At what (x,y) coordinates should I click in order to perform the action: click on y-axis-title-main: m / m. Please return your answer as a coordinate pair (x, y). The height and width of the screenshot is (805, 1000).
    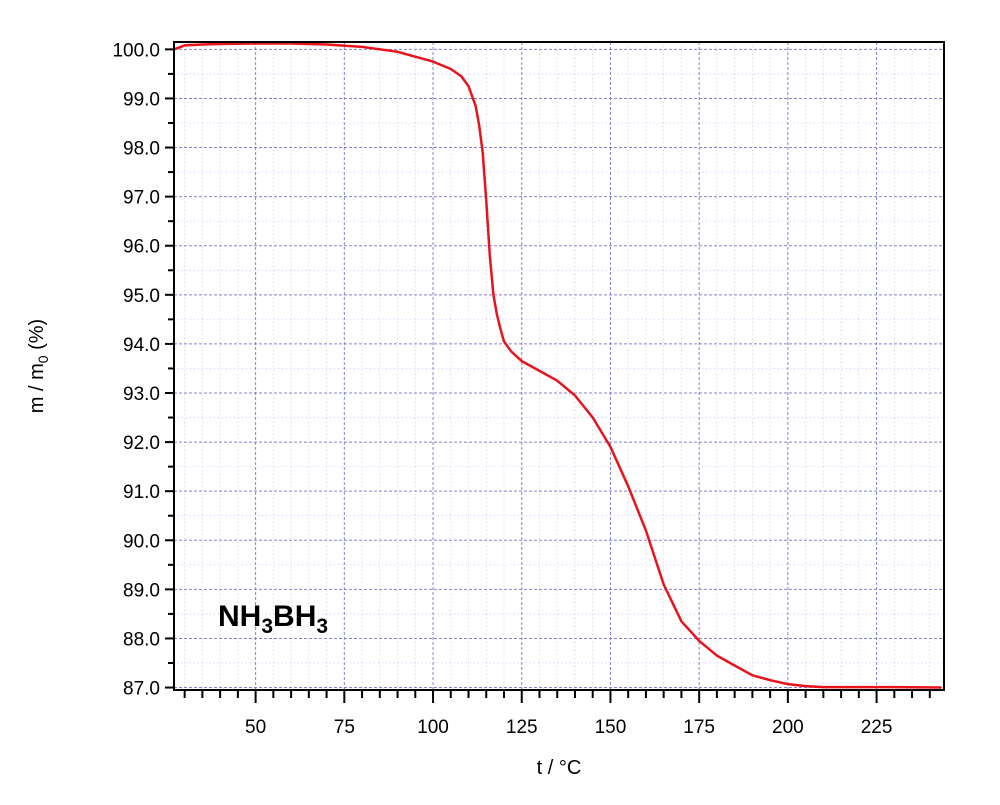
    Looking at the image, I should click on (37, 388).